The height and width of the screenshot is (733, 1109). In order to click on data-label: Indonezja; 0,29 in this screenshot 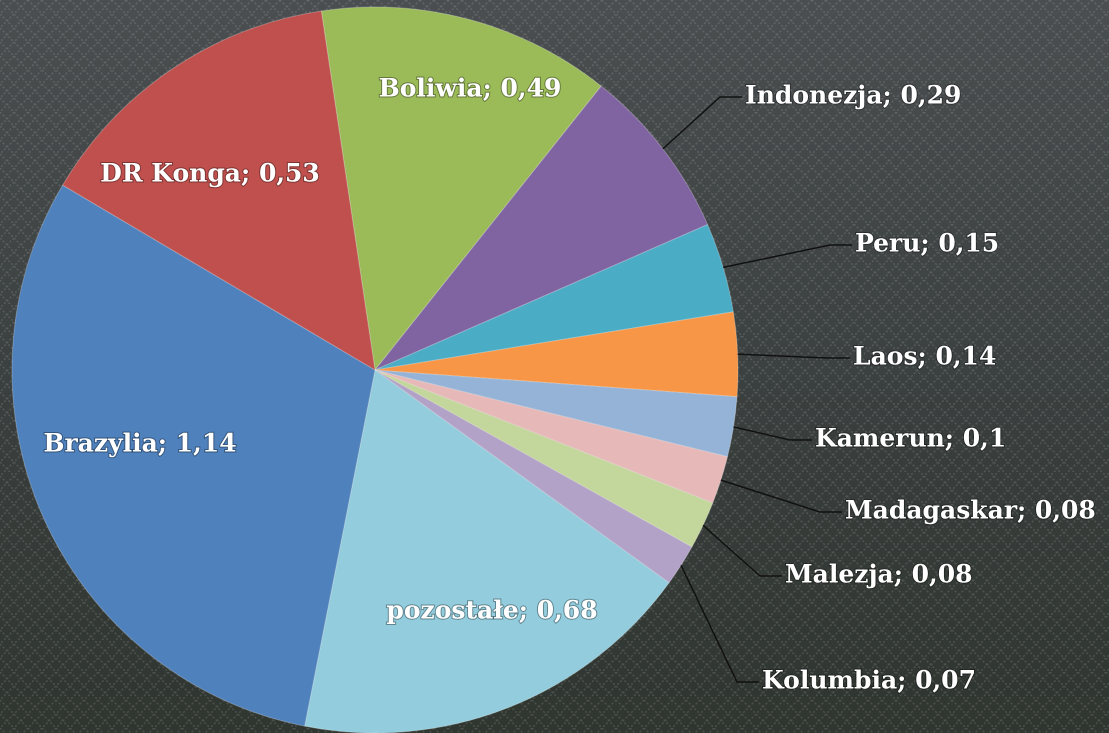, I will do `click(853, 95)`.